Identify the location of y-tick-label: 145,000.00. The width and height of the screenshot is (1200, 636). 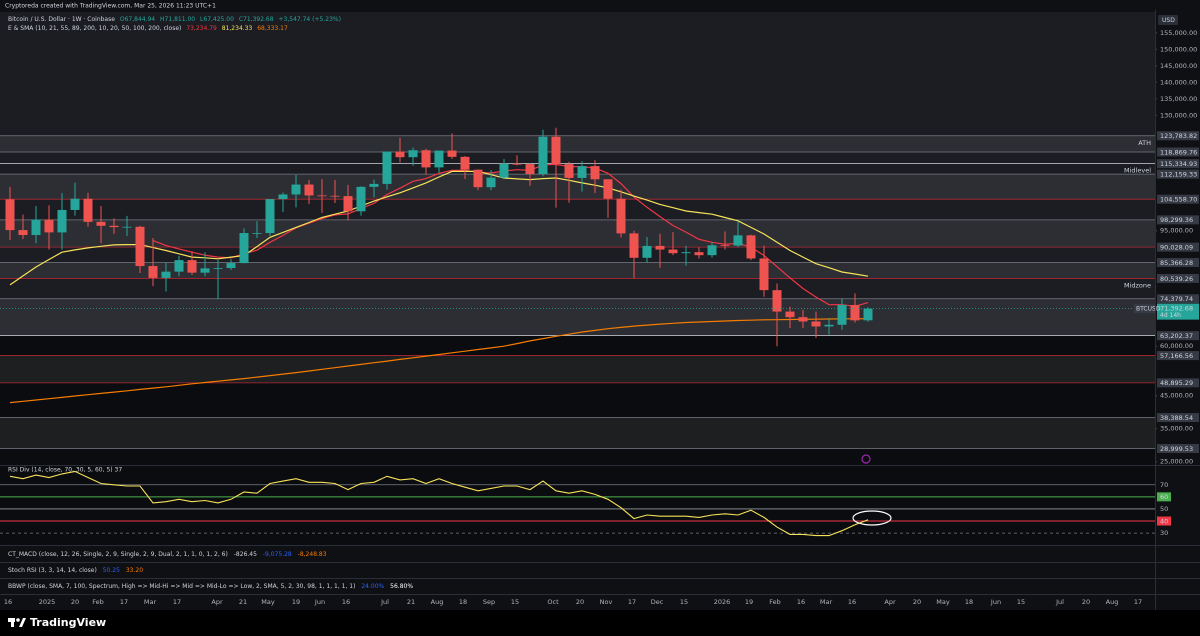
(1178, 66).